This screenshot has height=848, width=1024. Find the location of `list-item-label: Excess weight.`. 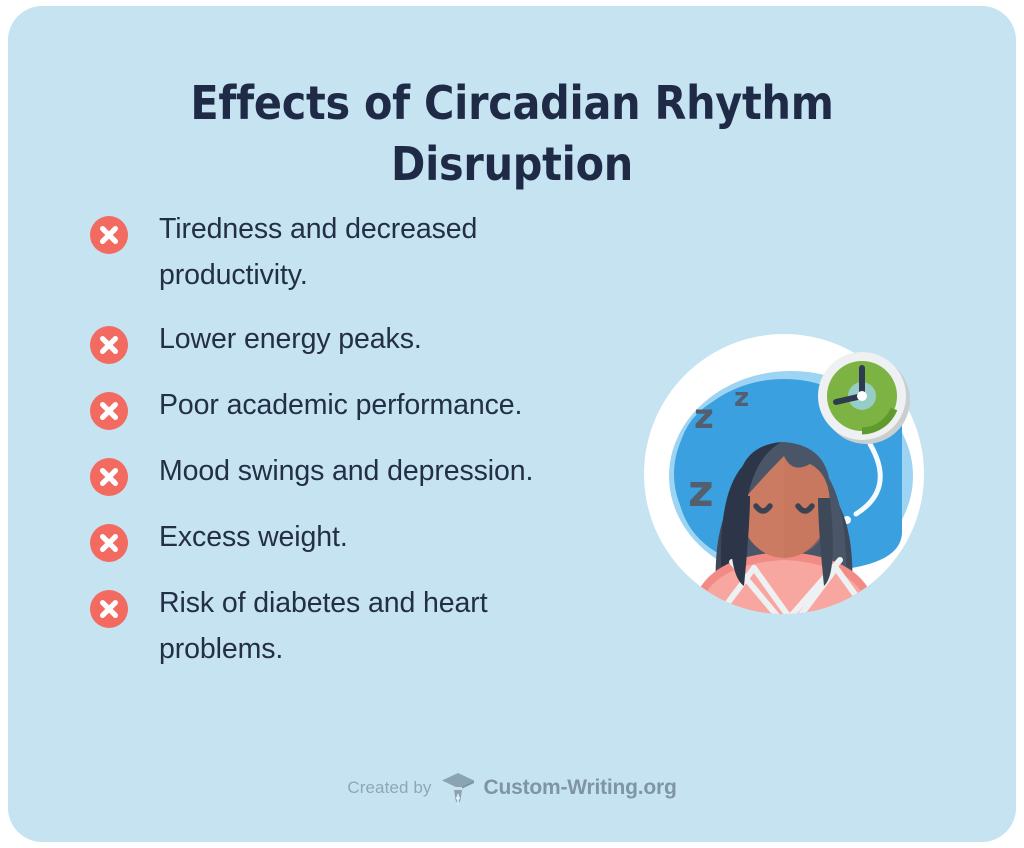

list-item-label: Excess weight. is located at coordinates (253, 537).